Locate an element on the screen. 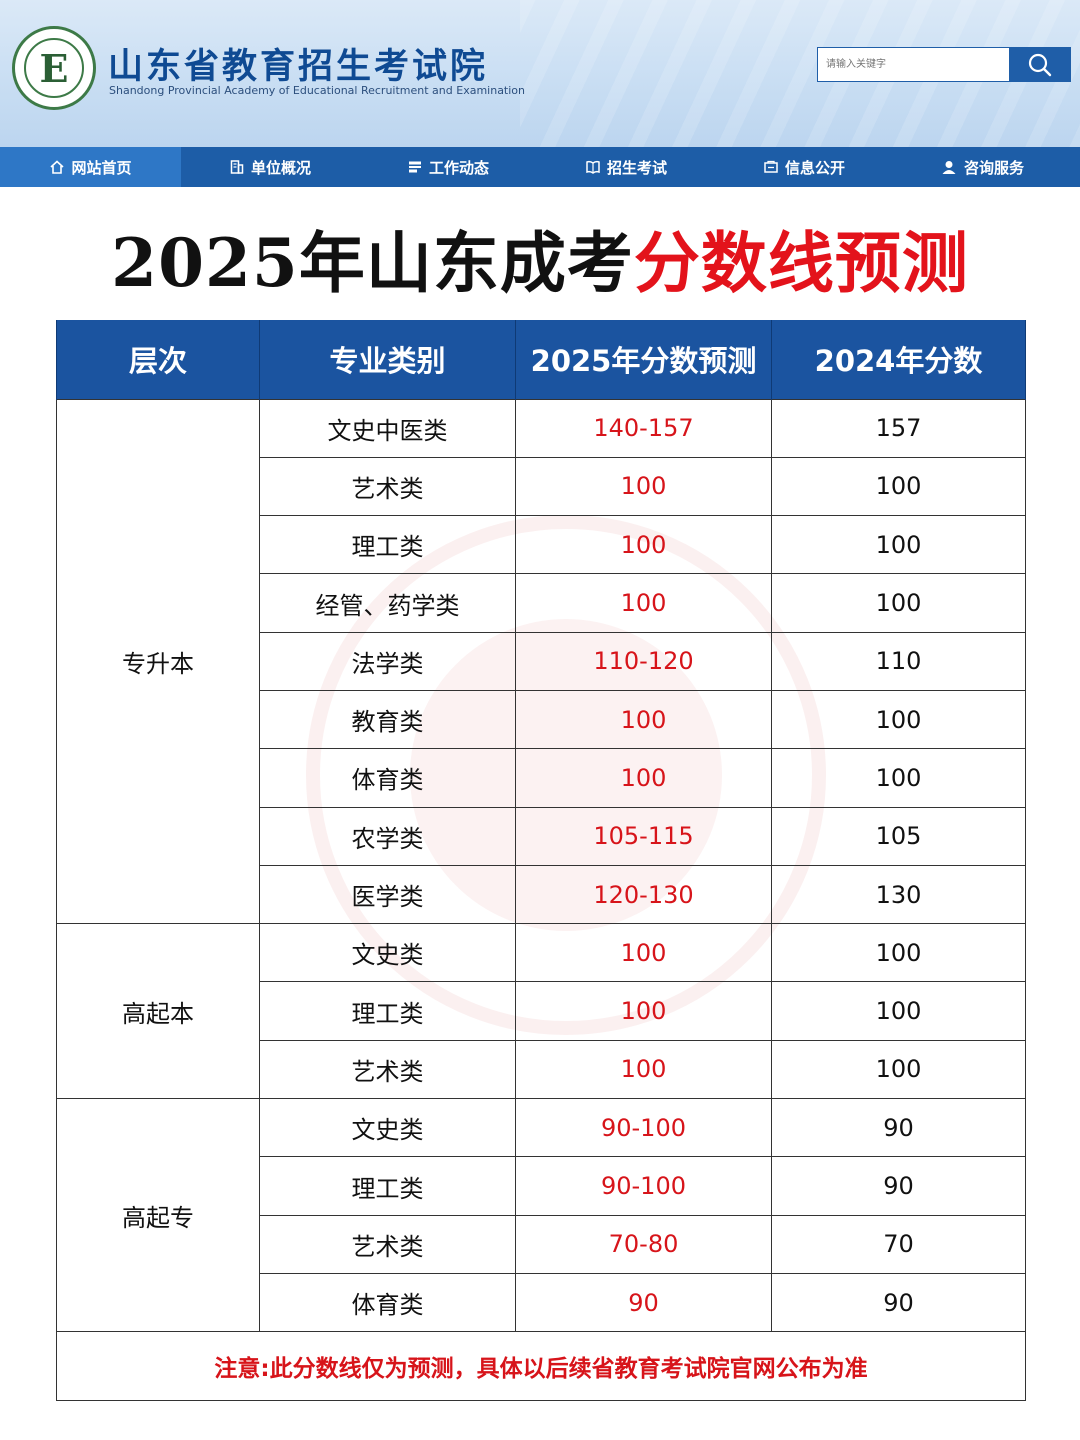 This screenshot has height=1440, width=1080. table-row: 体育类 90 90 is located at coordinates (541, 1302).